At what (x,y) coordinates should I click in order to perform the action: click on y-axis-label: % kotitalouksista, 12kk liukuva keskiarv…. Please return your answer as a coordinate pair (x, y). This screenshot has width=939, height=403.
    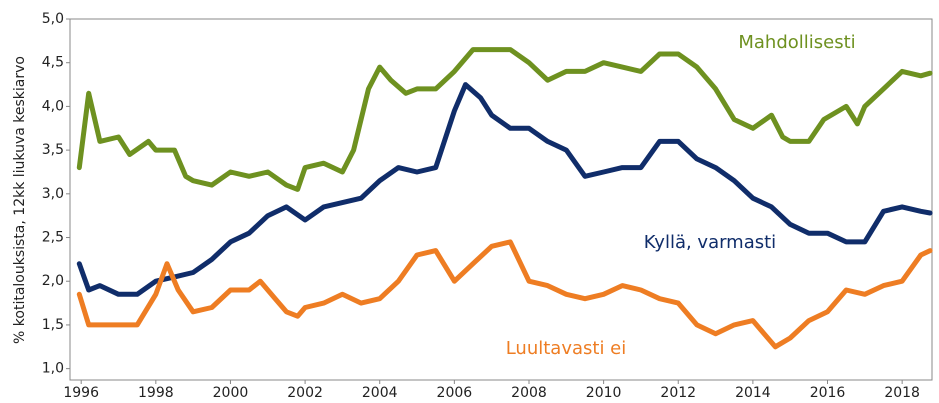
    Looking at the image, I should click on (20, 200).